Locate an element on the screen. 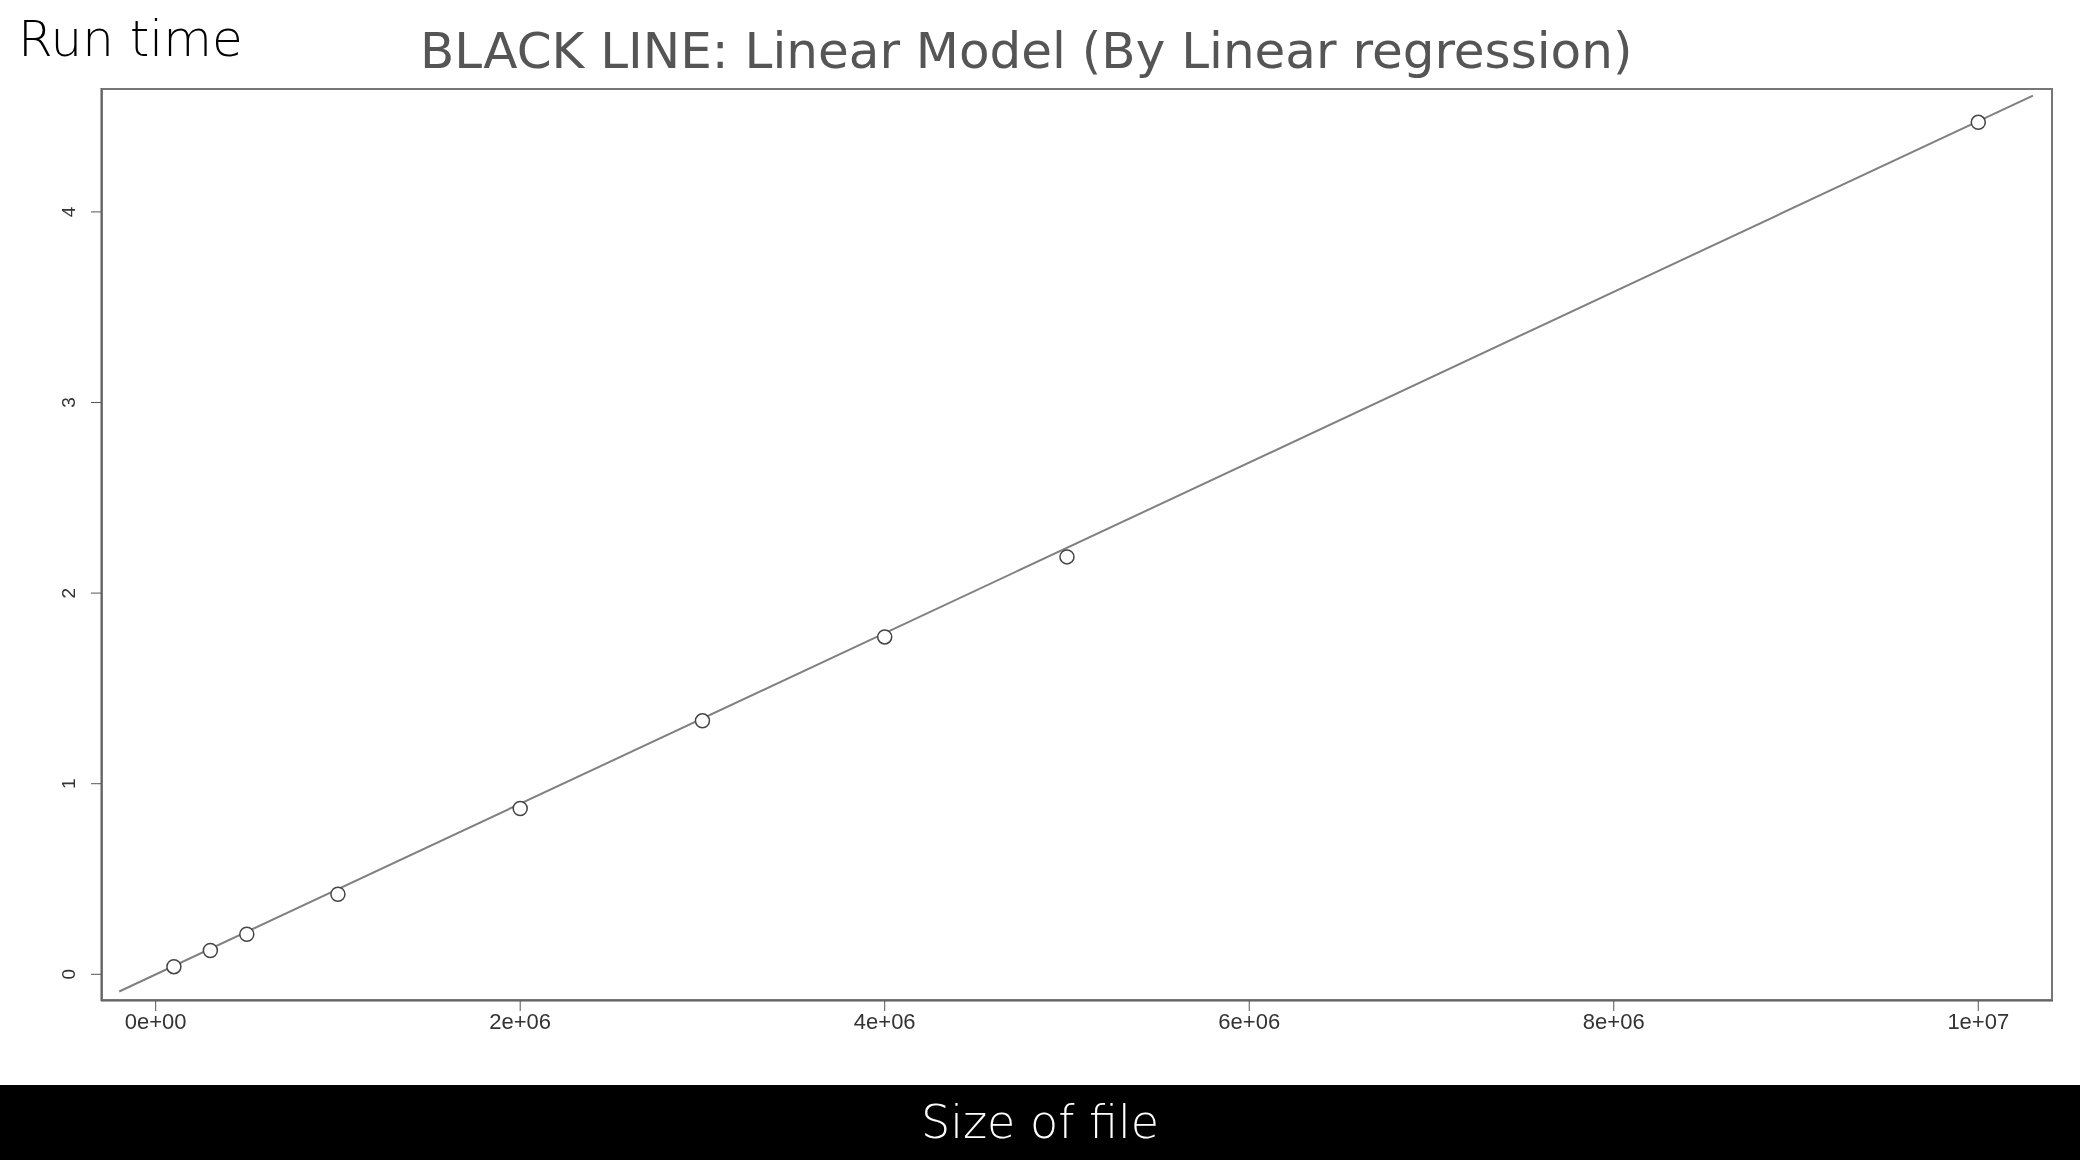 The height and width of the screenshot is (1160, 2080). y-tick-label: 3 is located at coordinates (68, 402).